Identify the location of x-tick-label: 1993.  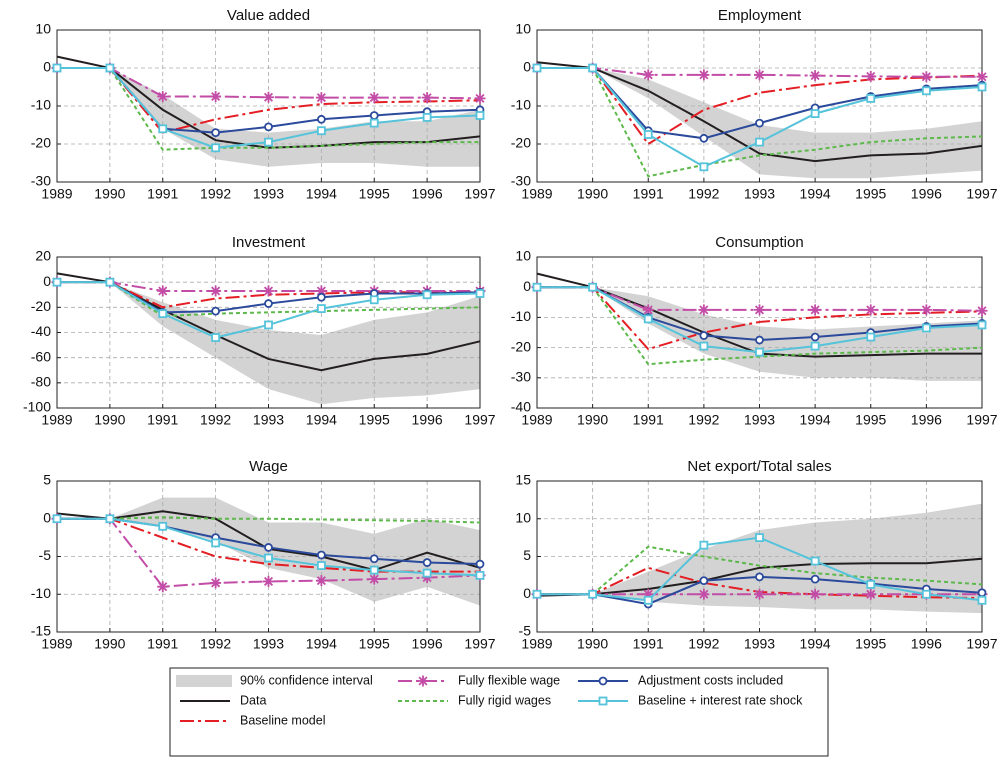
(268, 194).